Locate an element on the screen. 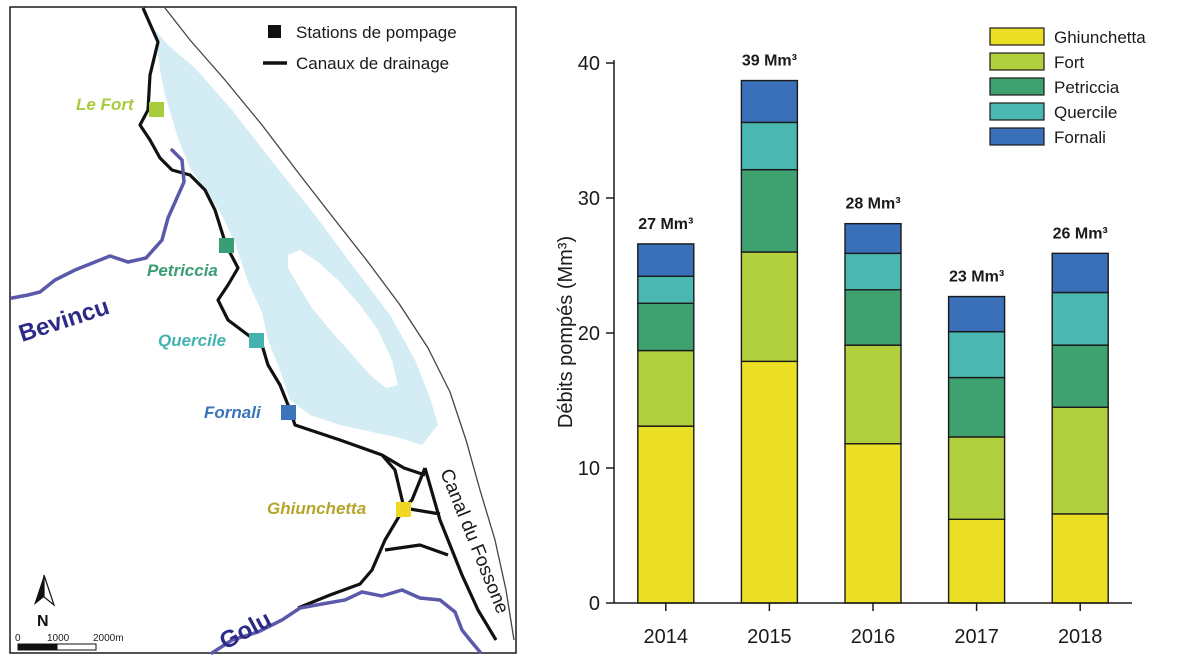 Image resolution: width=1181 pixels, height=658 pixels. scale-bar: 0 1000 2000m is located at coordinates (69, 642).